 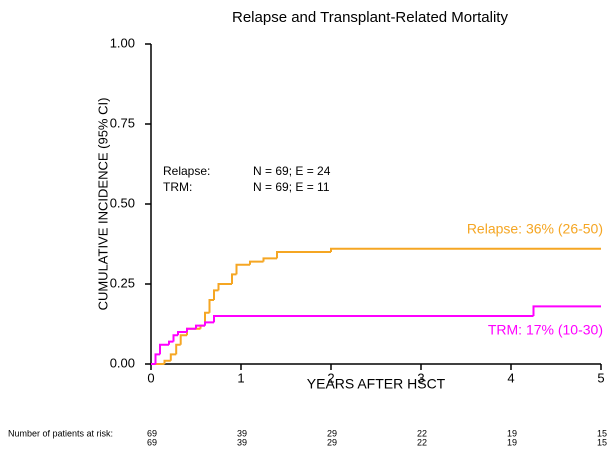 I want to click on y-tick-label: 0.25, so click(x=122, y=282).